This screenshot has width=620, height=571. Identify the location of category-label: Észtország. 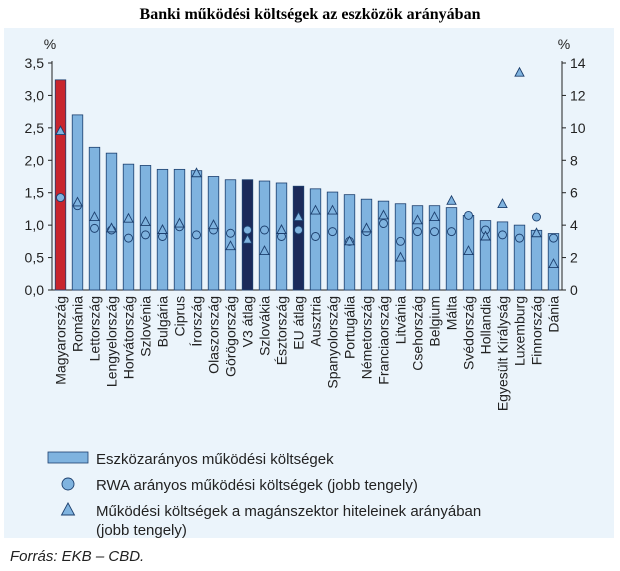
(282, 330).